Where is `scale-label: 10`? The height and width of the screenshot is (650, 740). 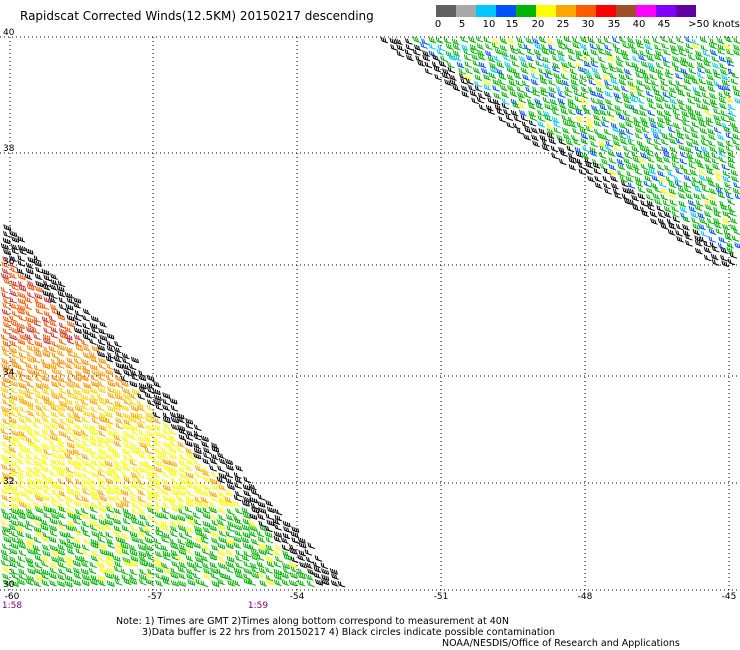 scale-label: 10 is located at coordinates (489, 24).